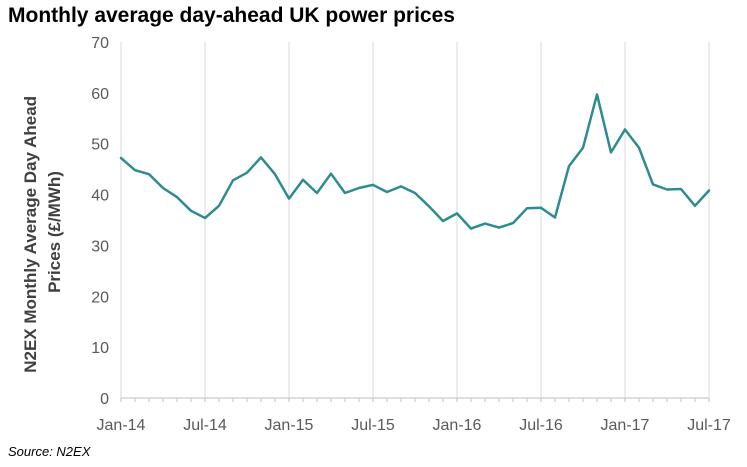 The width and height of the screenshot is (747, 467). I want to click on y-tick-label: 20, so click(100, 297).